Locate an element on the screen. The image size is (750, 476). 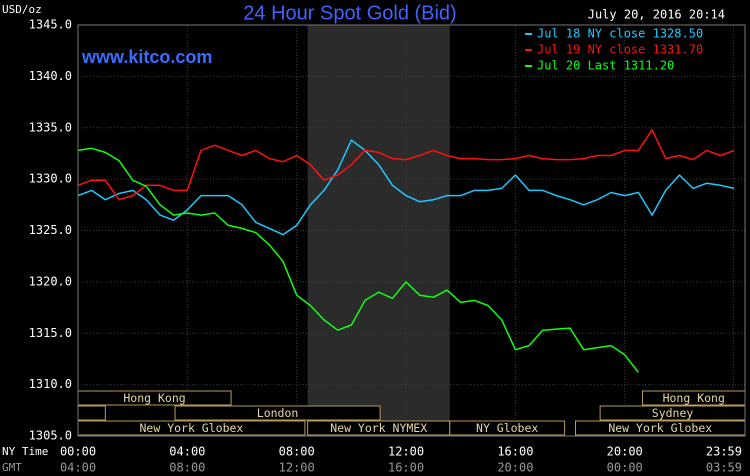
y-tick-label: 1305.0 is located at coordinates (50, 436).